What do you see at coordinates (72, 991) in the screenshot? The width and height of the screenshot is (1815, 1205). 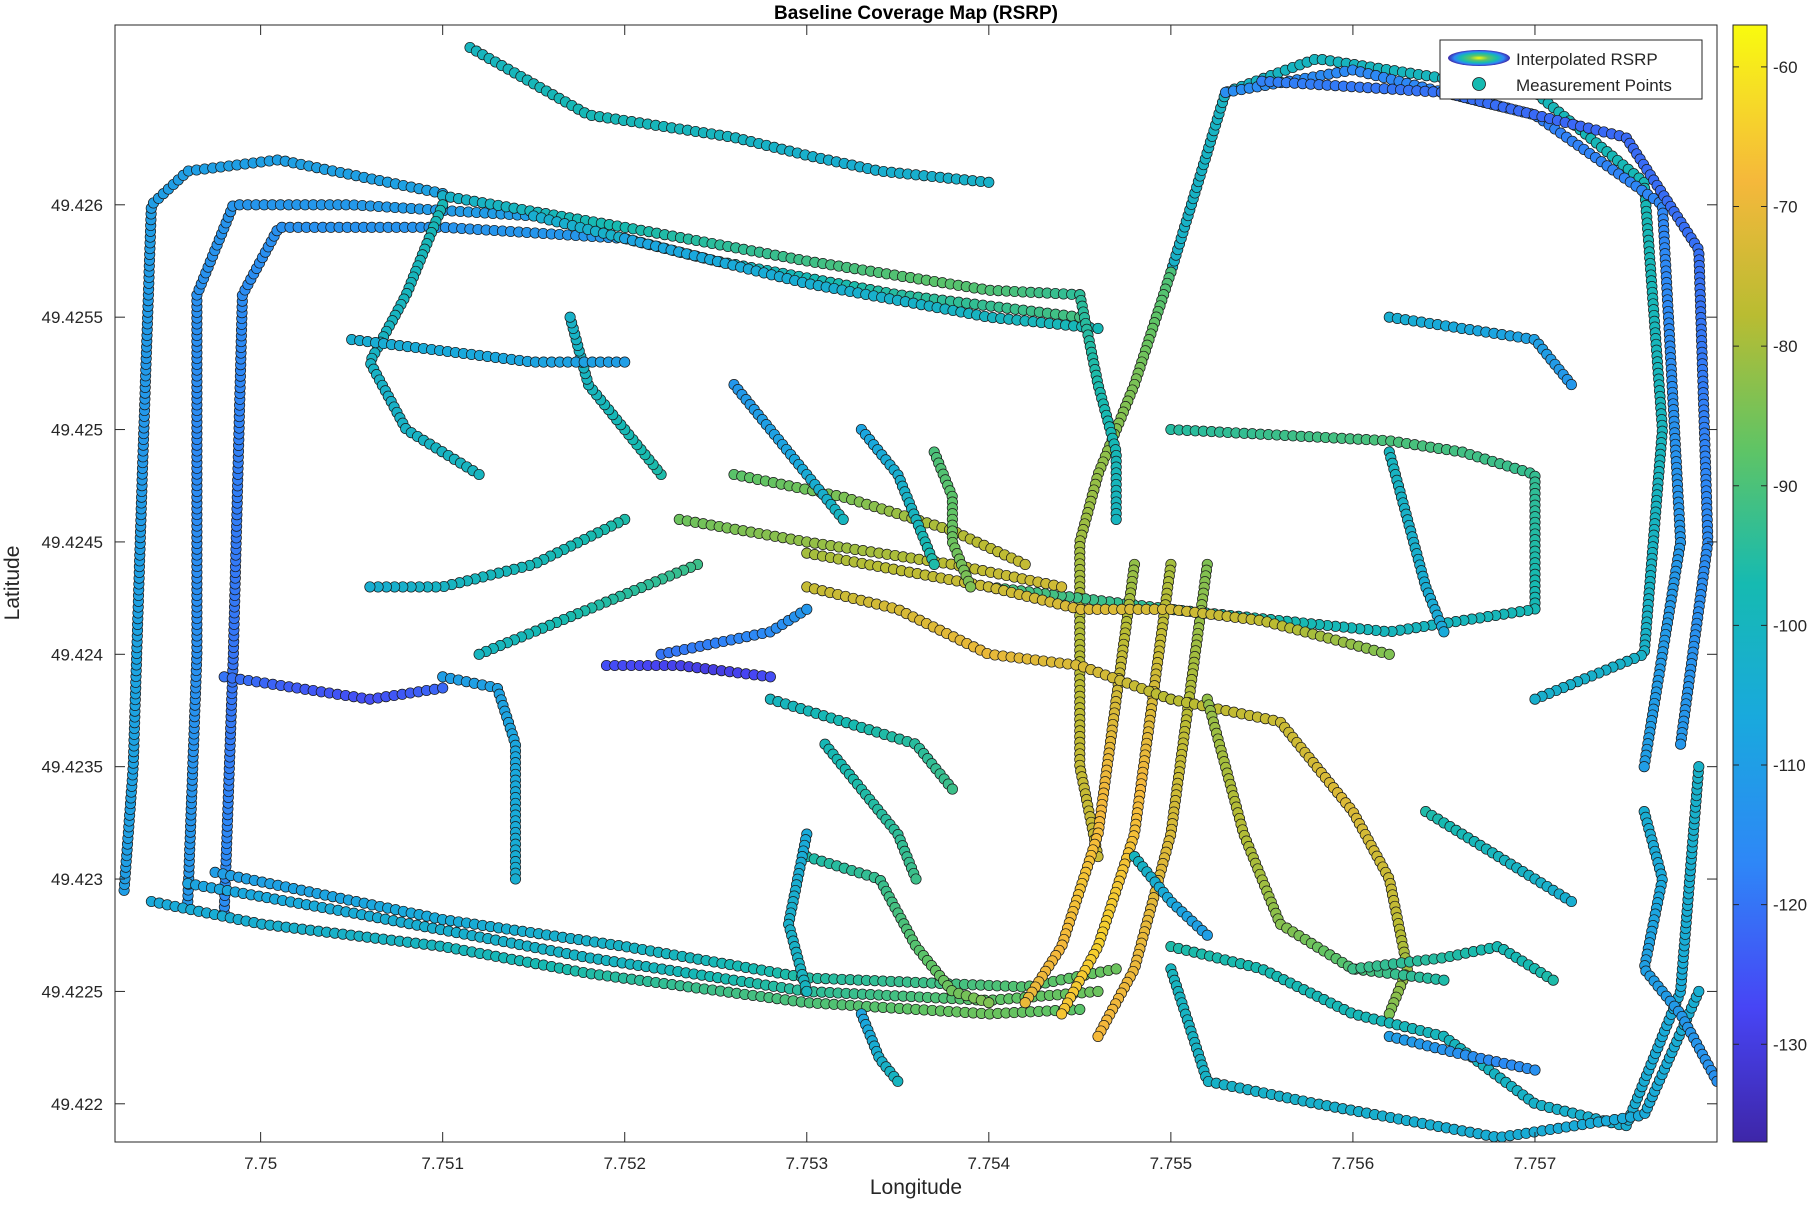 I see `y-tick-label: 49.4225` at bounding box center [72, 991].